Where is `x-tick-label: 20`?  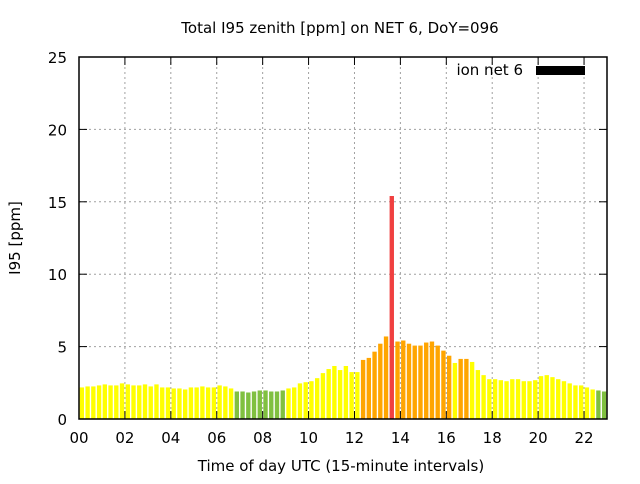
x-tick-label: 20 is located at coordinates (538, 438).